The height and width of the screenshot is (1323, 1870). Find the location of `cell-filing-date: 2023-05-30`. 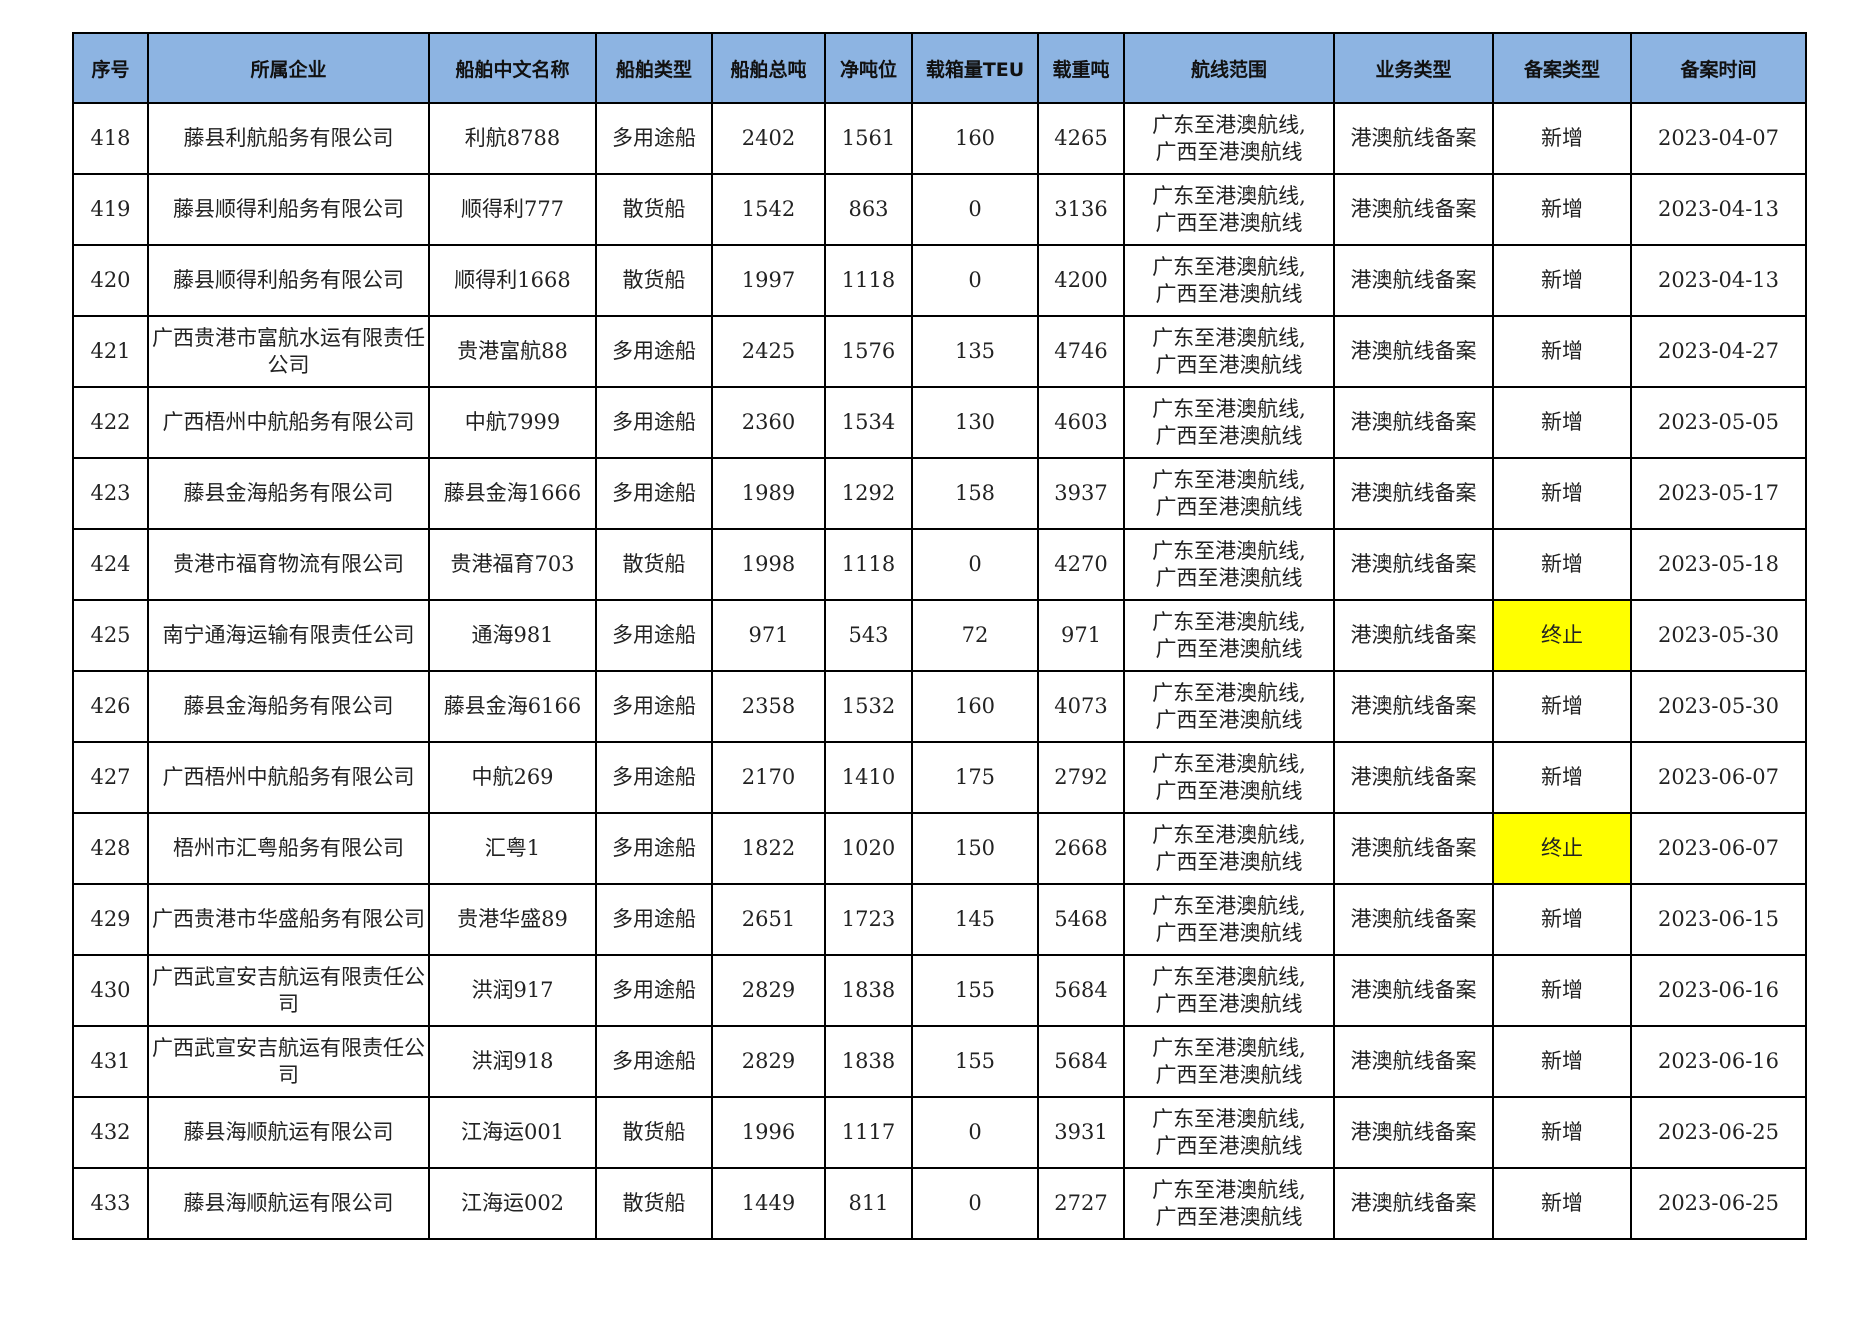

cell-filing-date: 2023-05-30 is located at coordinates (1718, 635).